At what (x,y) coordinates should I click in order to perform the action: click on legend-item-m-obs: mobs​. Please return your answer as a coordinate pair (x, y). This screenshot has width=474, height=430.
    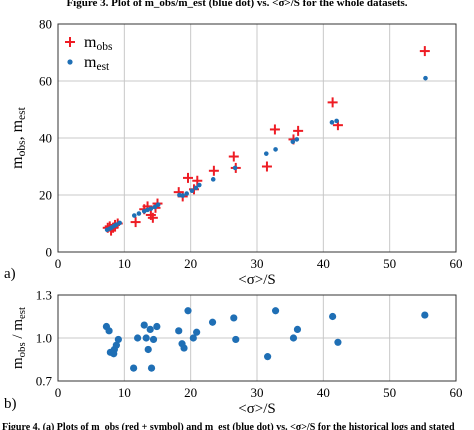
    Looking at the image, I should click on (89, 43).